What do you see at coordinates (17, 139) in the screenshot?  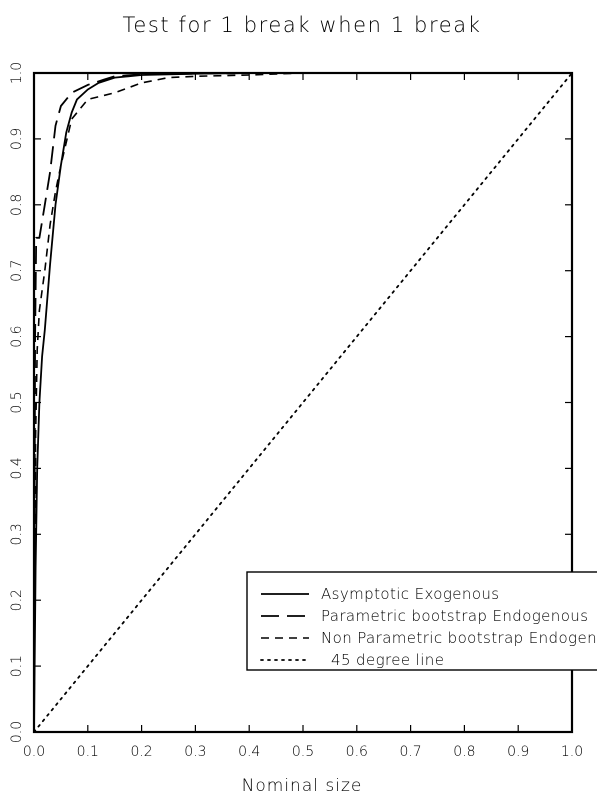 I see `y-tick-label: 0.9` at bounding box center [17, 139].